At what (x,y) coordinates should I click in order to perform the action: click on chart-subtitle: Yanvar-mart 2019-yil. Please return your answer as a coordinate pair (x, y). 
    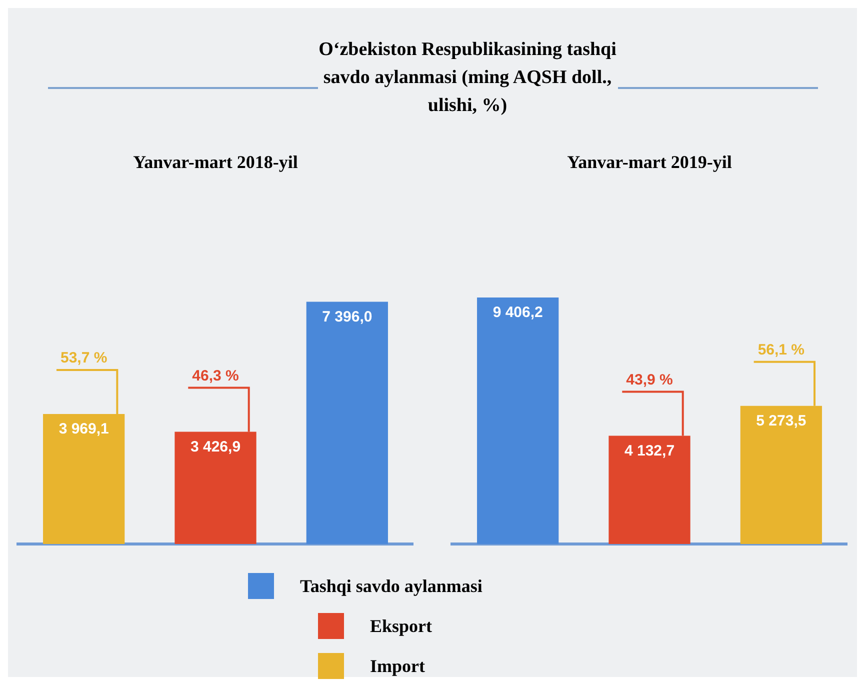
    Looking at the image, I should click on (649, 163).